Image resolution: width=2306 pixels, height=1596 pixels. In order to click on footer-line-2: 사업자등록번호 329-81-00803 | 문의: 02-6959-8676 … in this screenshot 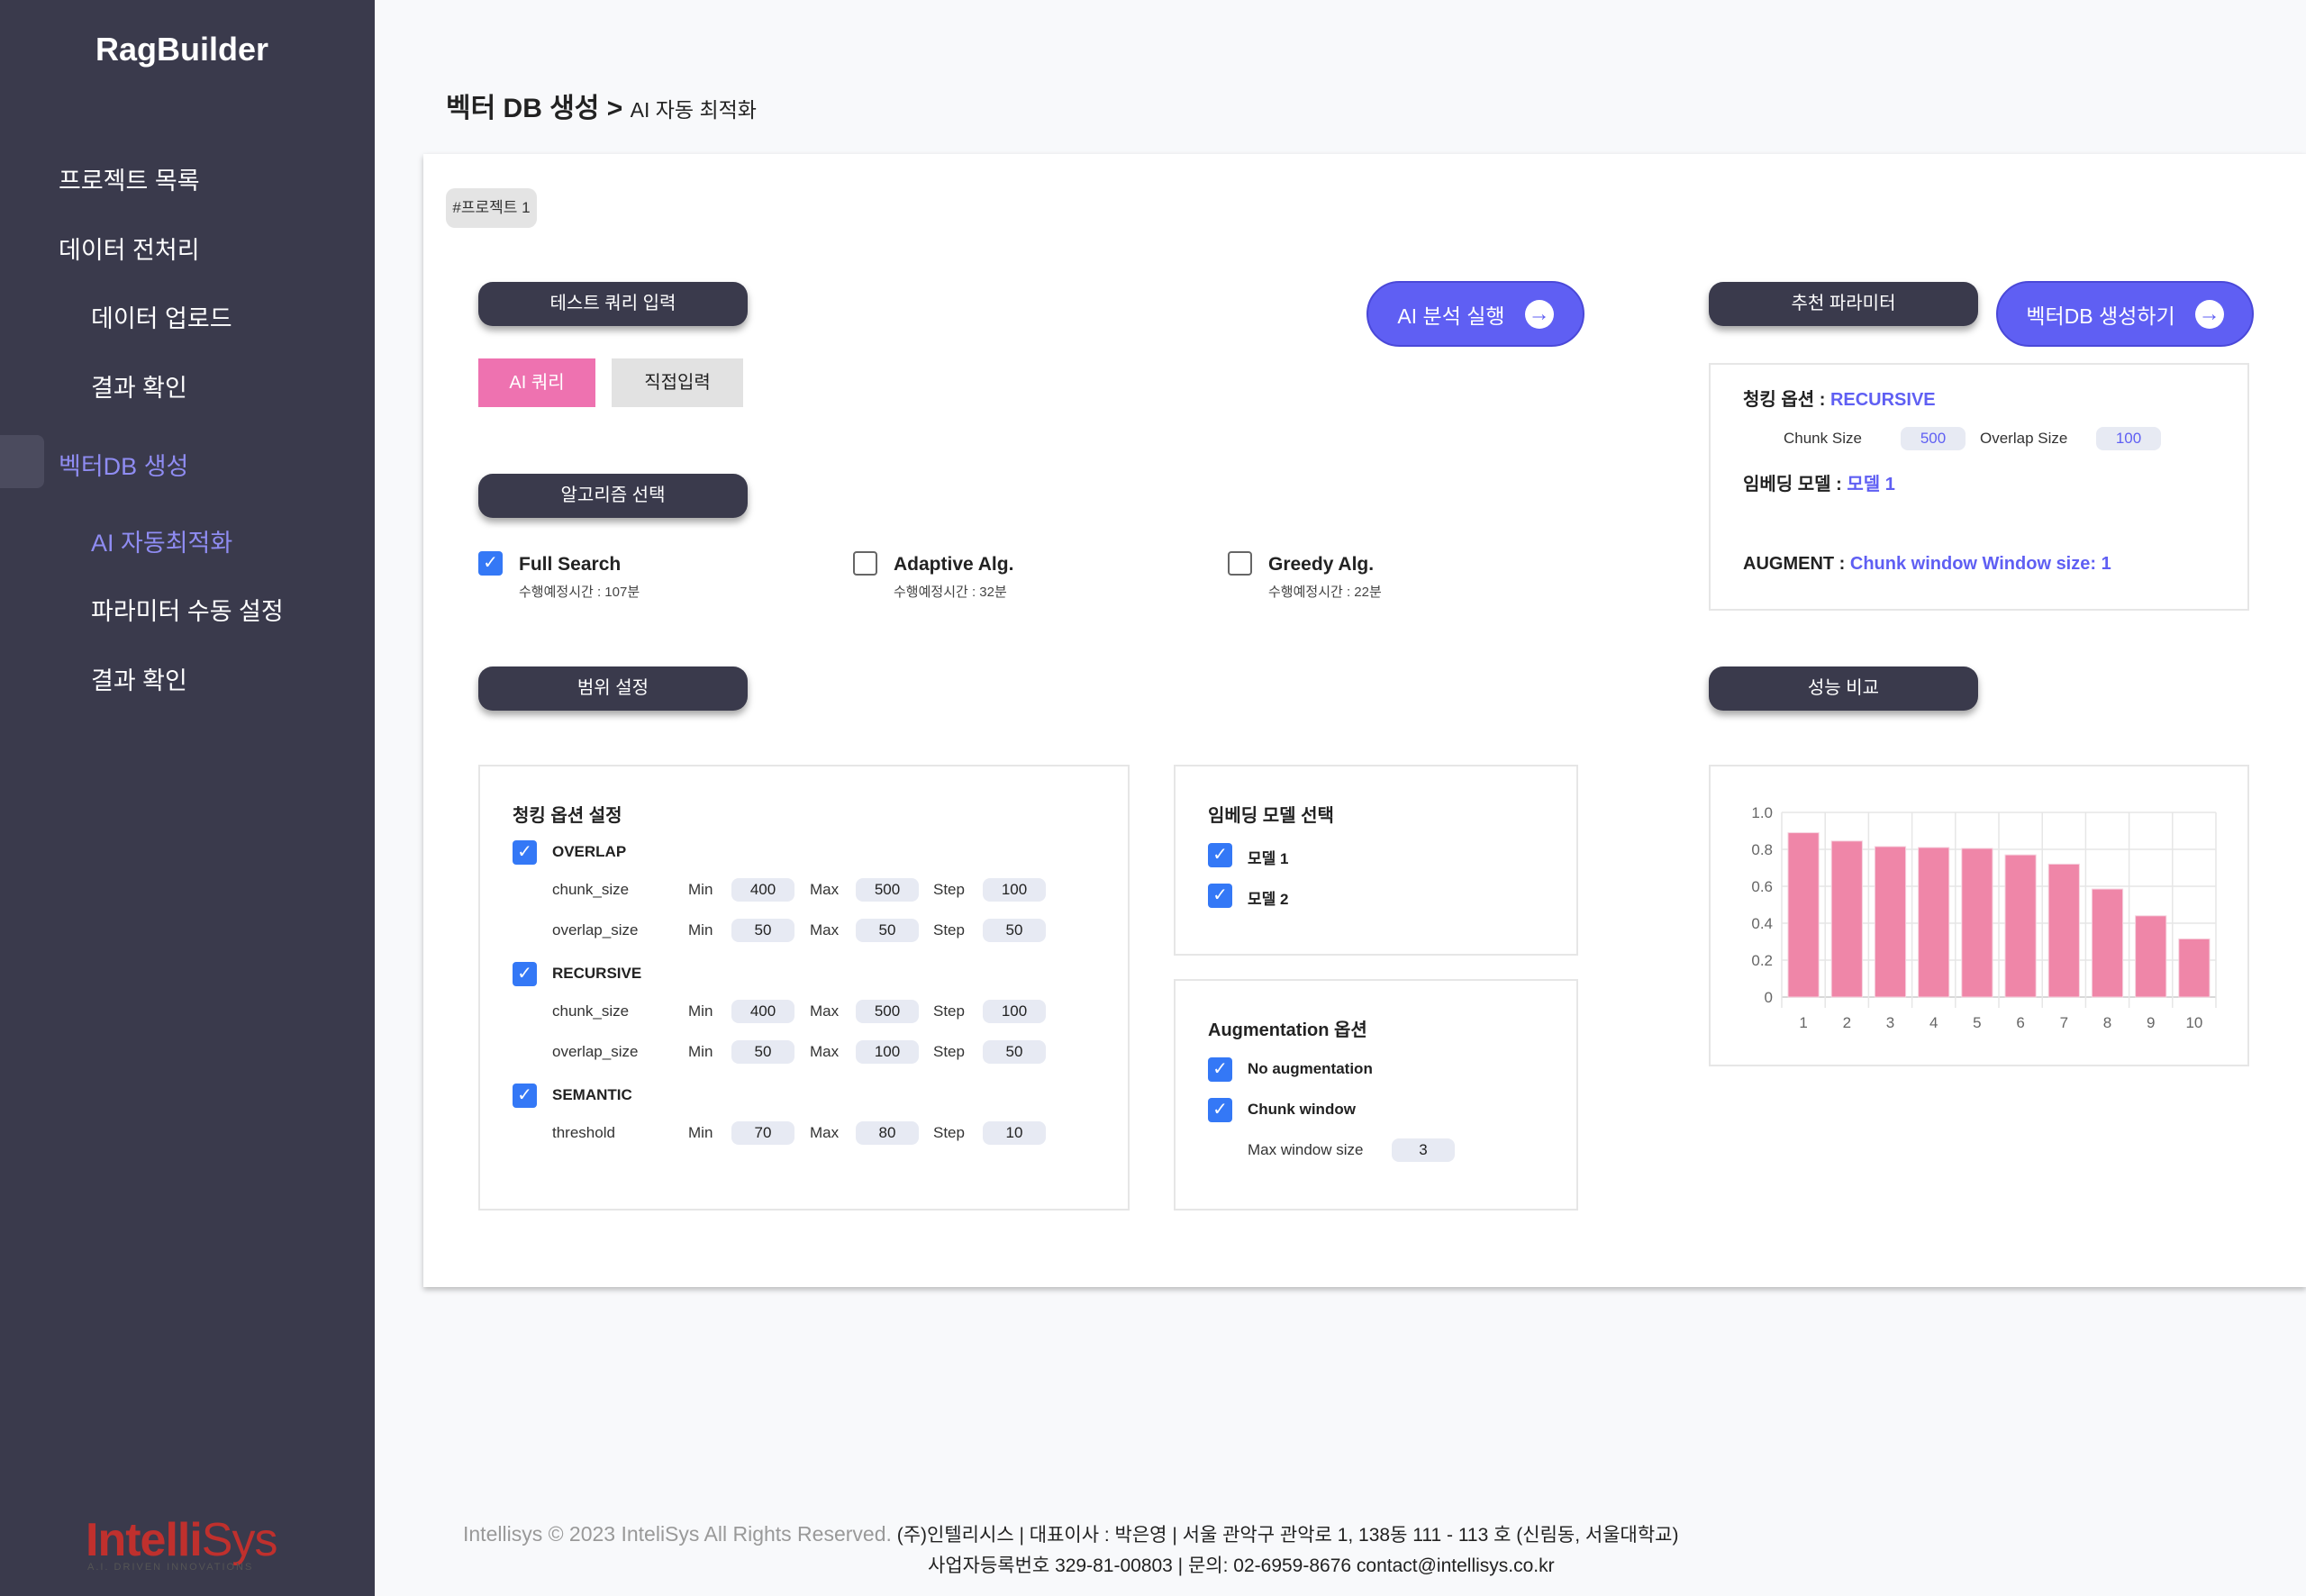, I will do `click(1241, 1565)`.